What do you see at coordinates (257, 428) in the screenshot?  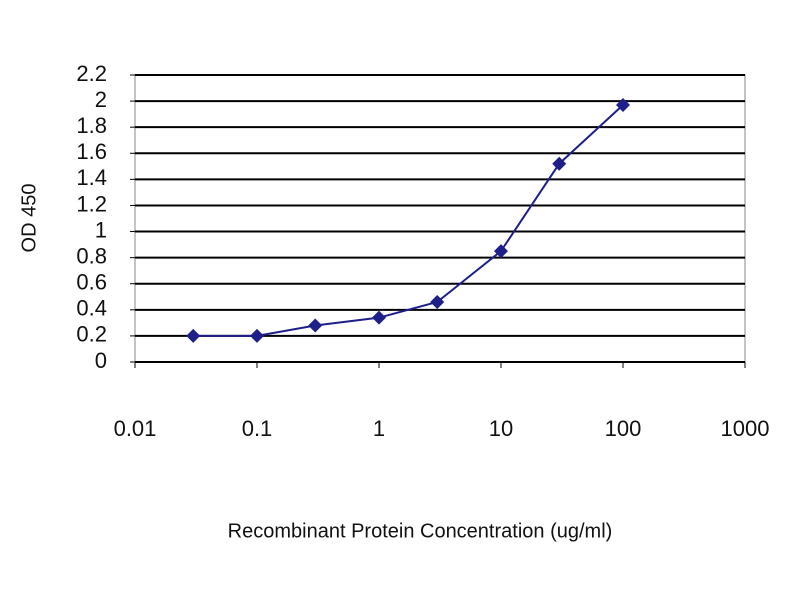 I see `x-tick-label: 0.1` at bounding box center [257, 428].